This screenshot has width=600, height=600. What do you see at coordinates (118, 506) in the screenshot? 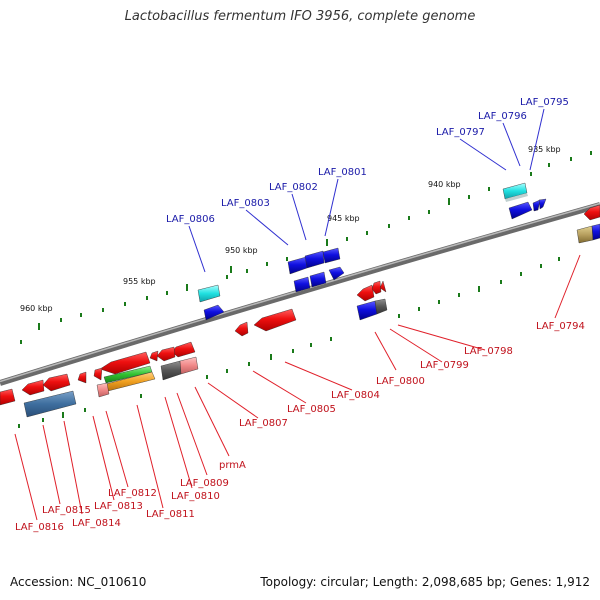
I see `gene-label-laf-0813: LAF_0813` at bounding box center [118, 506].